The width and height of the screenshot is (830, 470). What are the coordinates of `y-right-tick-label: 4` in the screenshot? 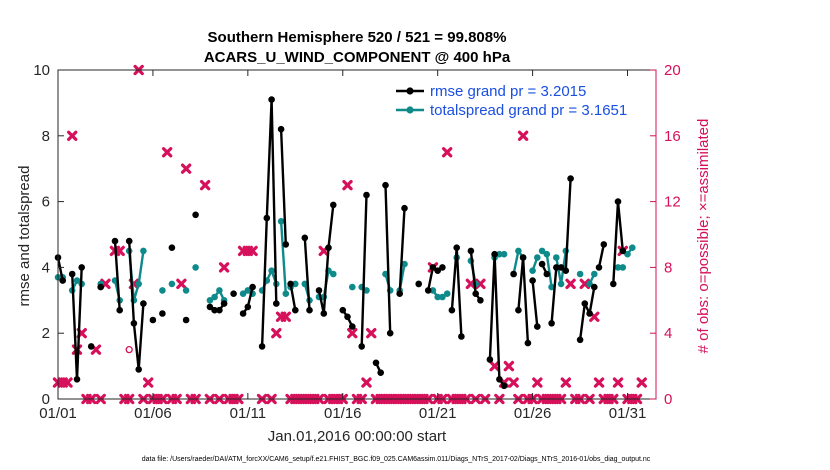 It's located at (668, 333).